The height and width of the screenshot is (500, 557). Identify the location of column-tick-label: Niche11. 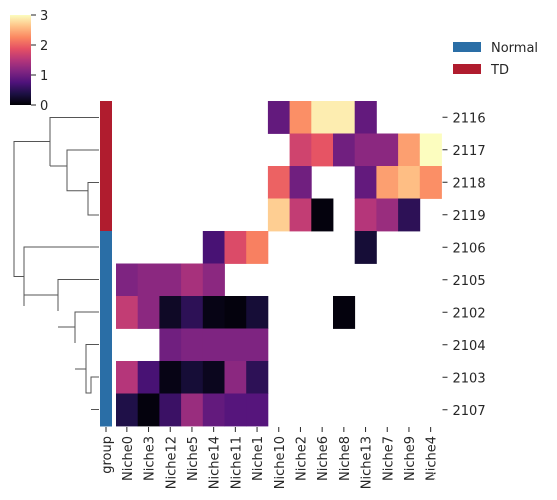
(236, 462).